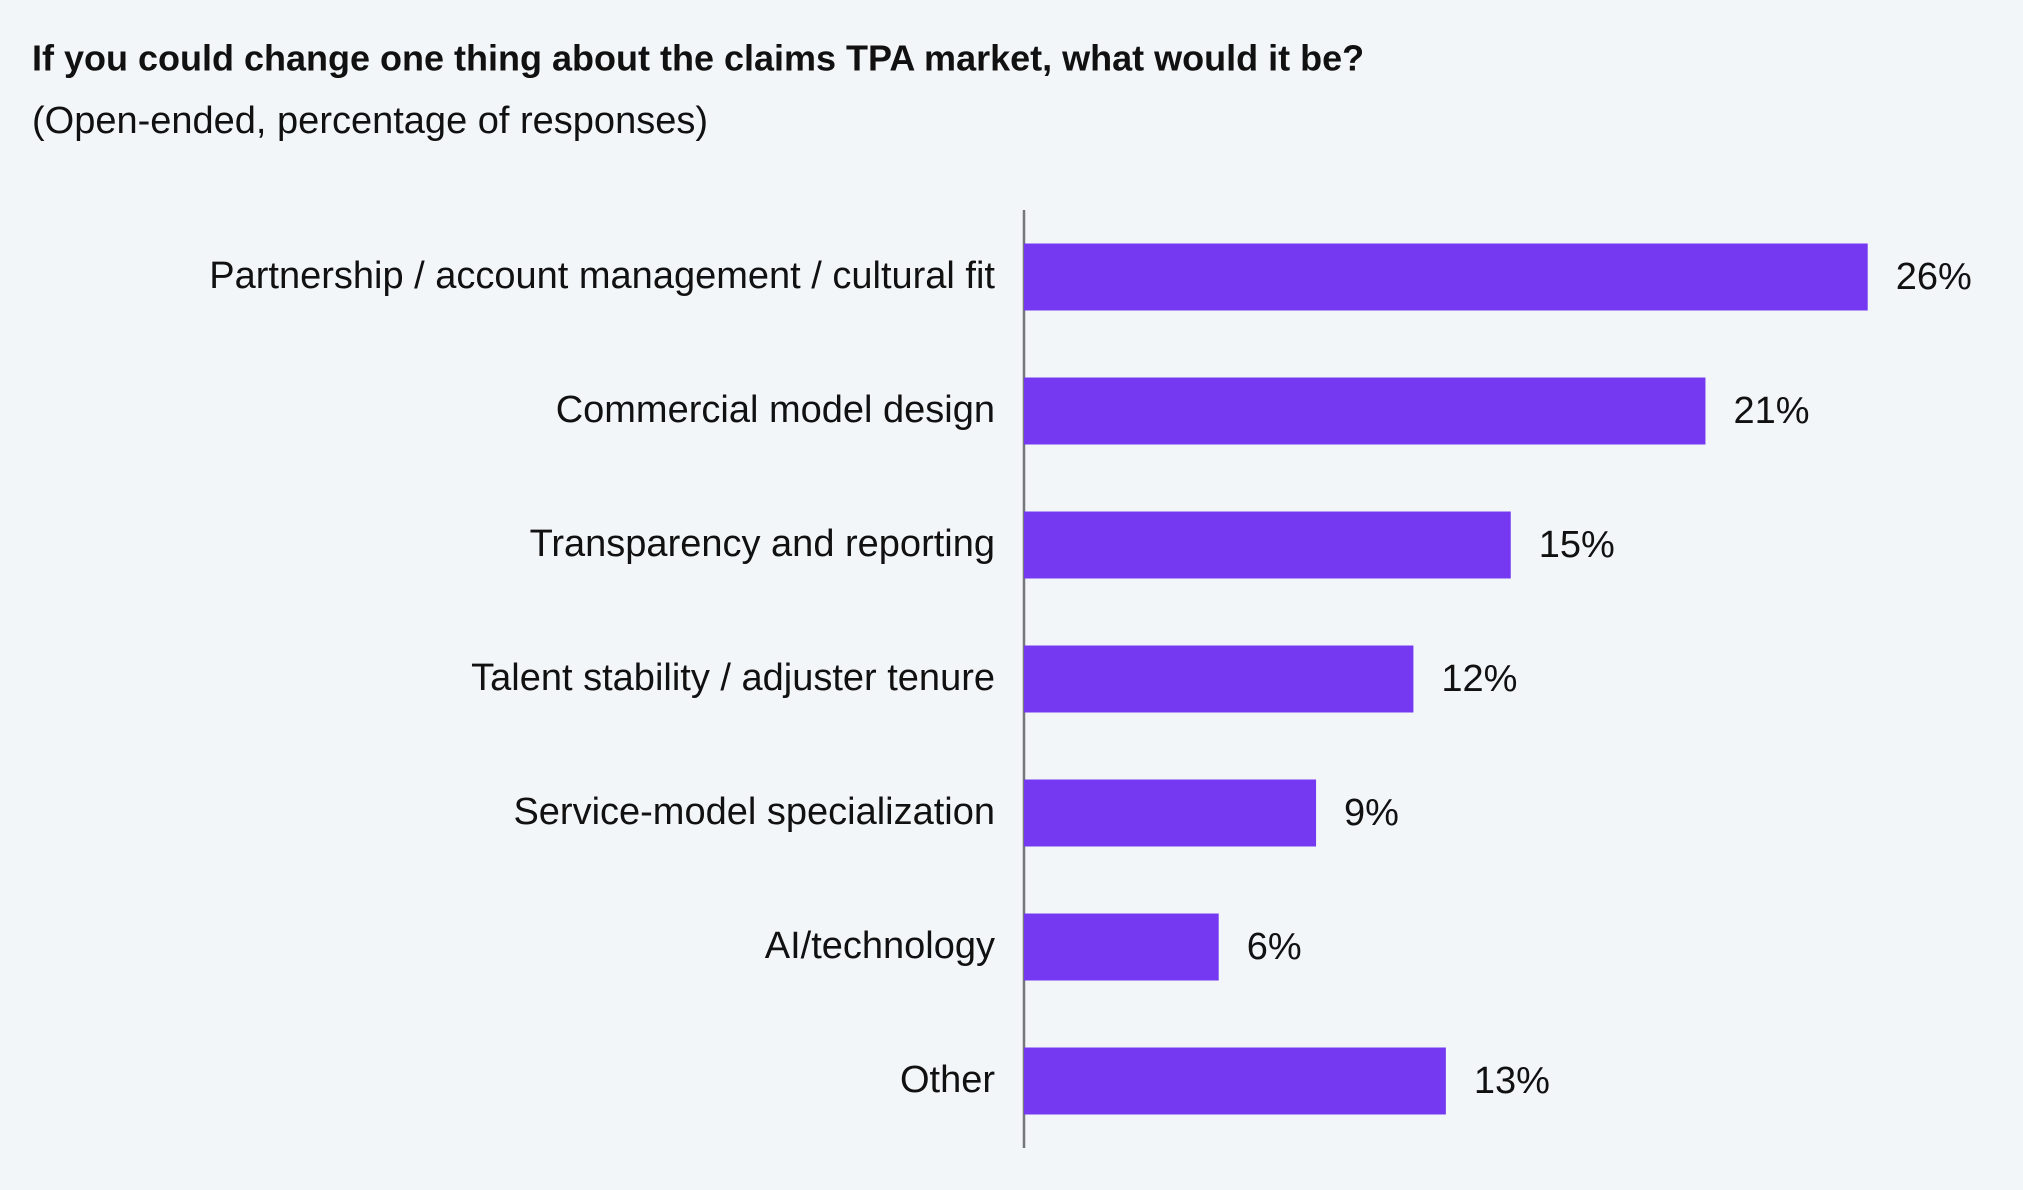 The image size is (2023, 1190). Describe the element at coordinates (1371, 813) in the screenshot. I see `value-label: 9%` at that location.